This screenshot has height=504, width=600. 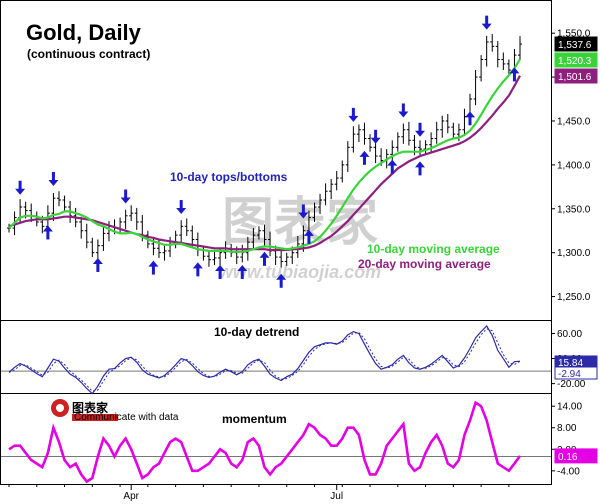 I want to click on chart-title: Gold, Daily, so click(x=84, y=32).